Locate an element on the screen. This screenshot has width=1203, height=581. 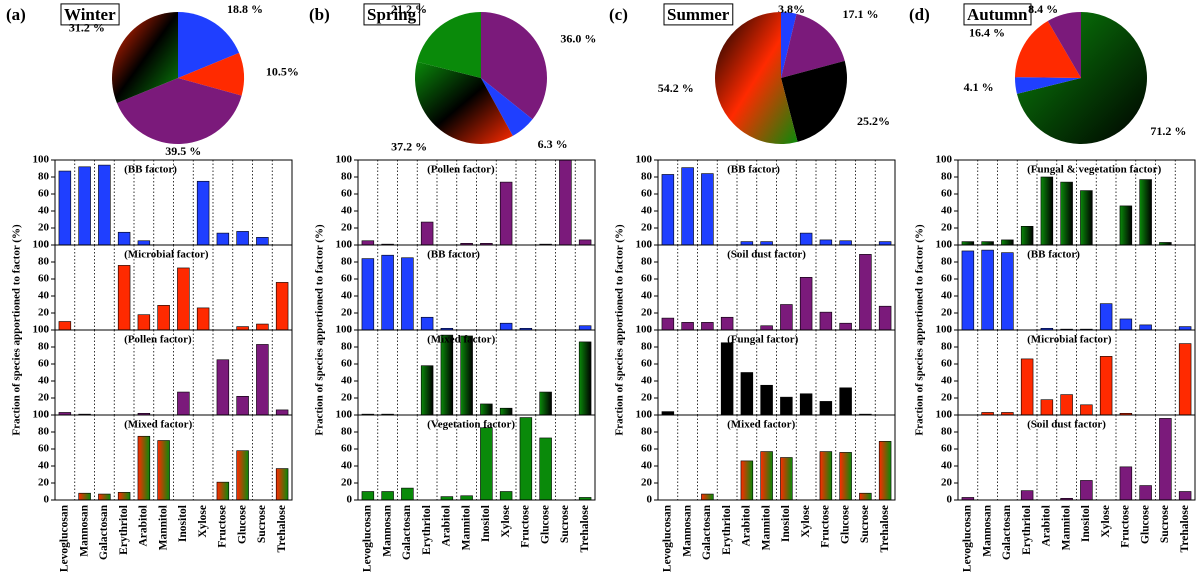
panel-label: (a) is located at coordinates (16, 14).